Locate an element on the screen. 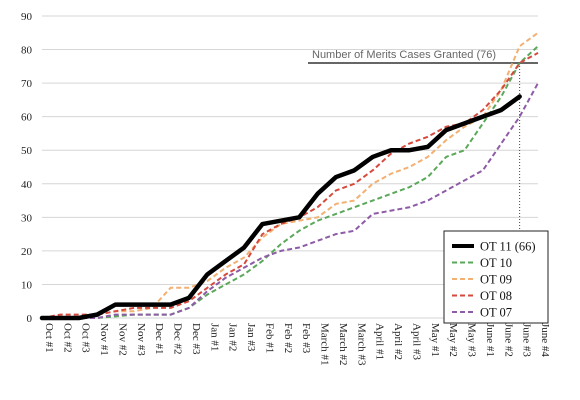 This screenshot has width=580, height=400. legend-entry: OT 09 is located at coordinates (496, 280).